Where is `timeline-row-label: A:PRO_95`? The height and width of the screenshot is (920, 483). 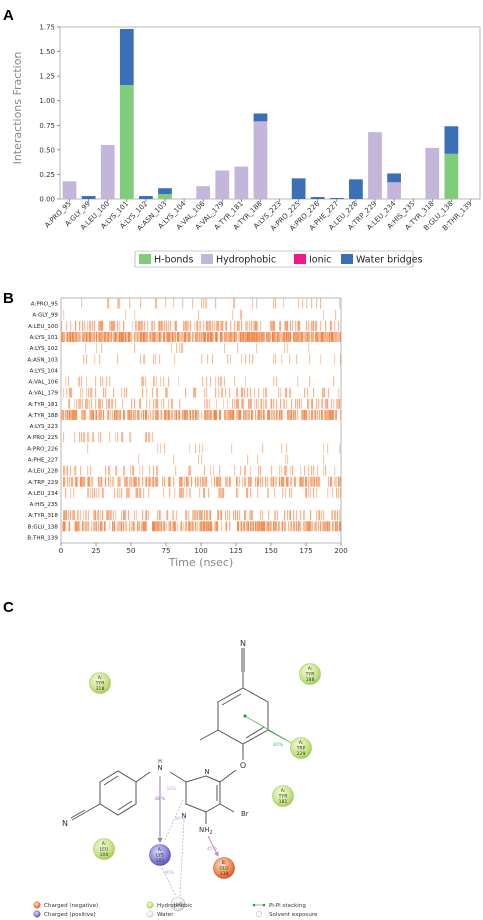 timeline-row-label: A:PRO_95 is located at coordinates (45, 305).